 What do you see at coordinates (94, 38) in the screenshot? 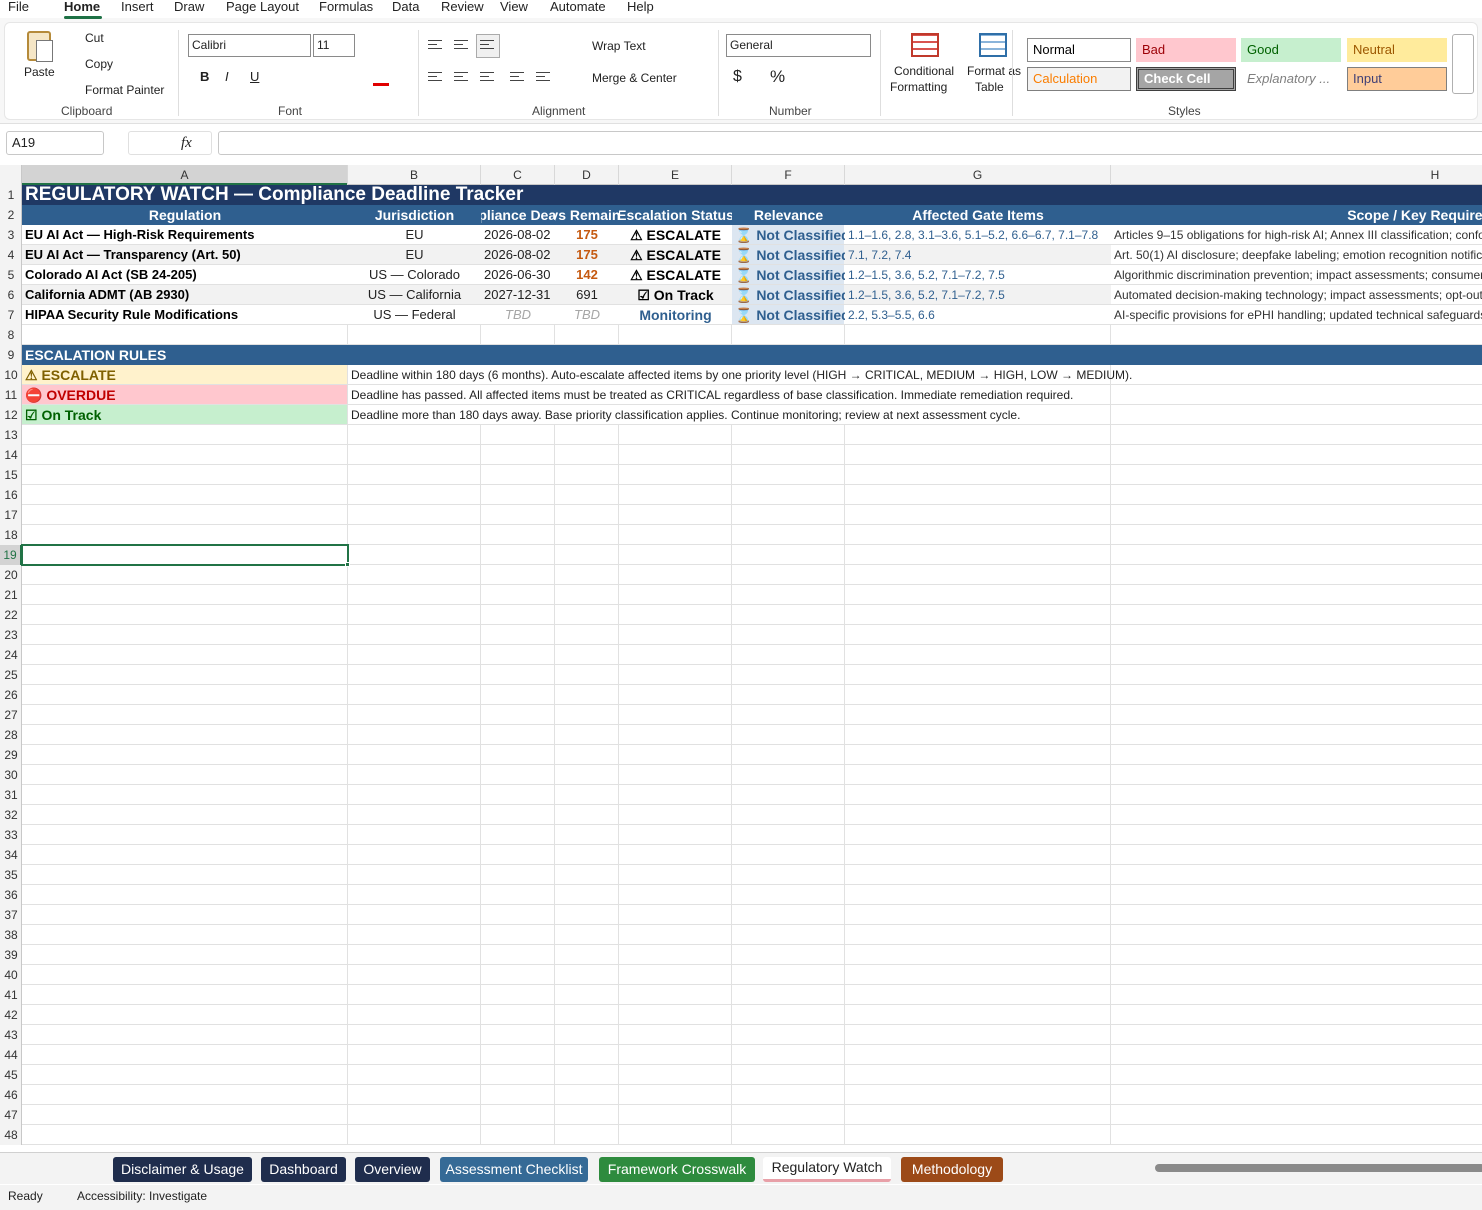
I see `cut-label: Cut` at bounding box center [94, 38].